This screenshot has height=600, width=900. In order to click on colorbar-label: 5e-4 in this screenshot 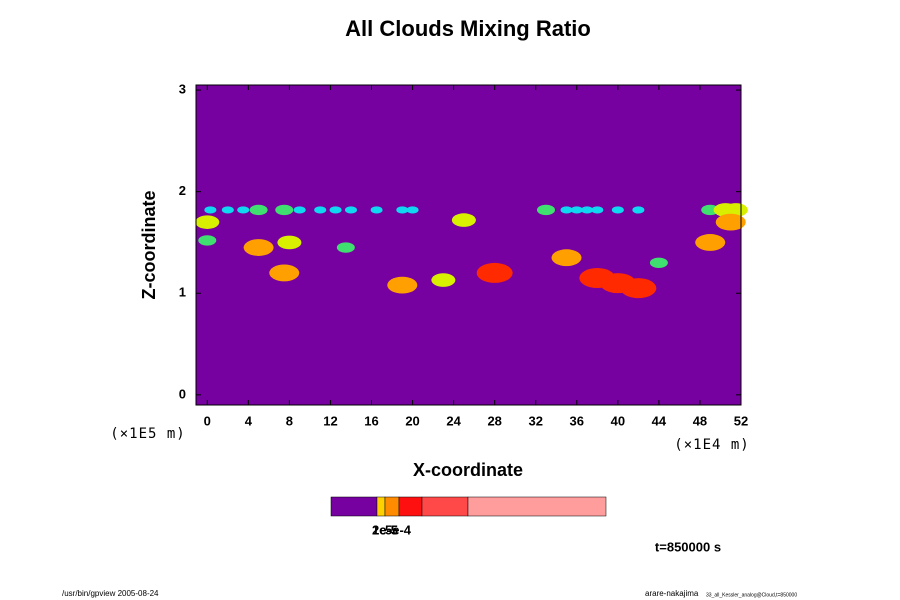, I will do `click(398, 529)`.